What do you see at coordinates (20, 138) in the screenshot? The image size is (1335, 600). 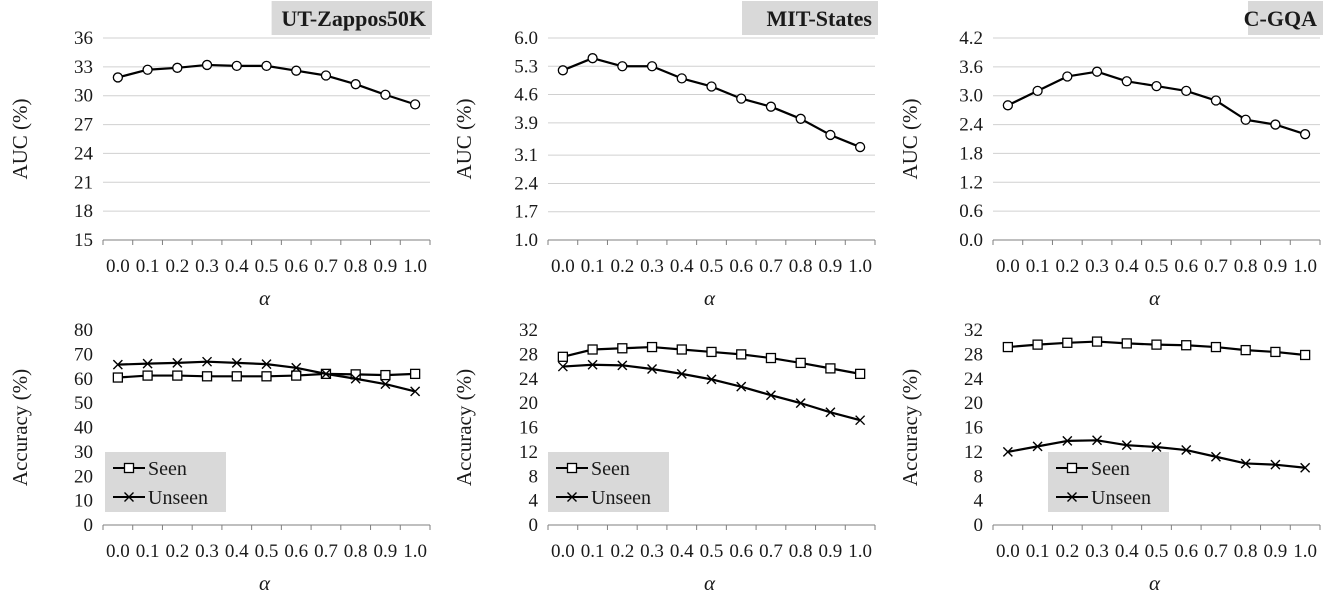 I see `y-axis-label: AUC (%)` at bounding box center [20, 138].